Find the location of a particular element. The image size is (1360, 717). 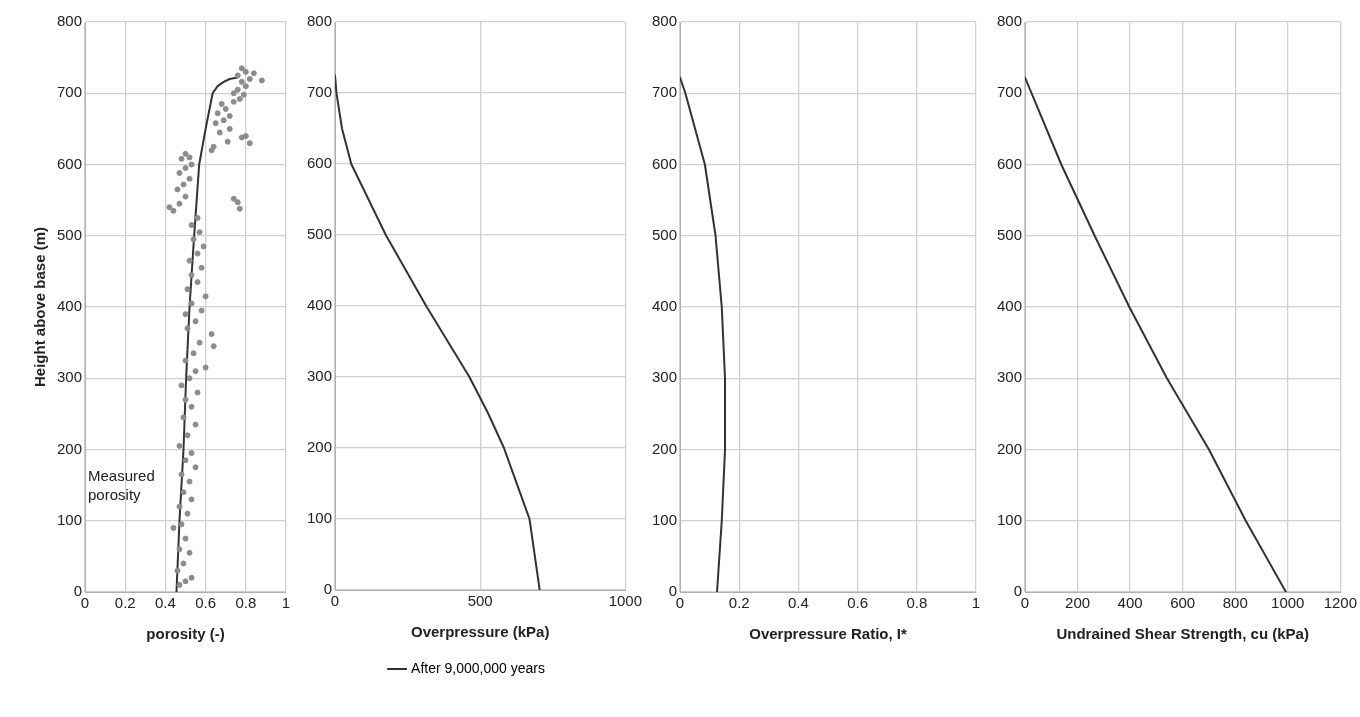

x-tick-label: 800 is located at coordinates (1235, 603).